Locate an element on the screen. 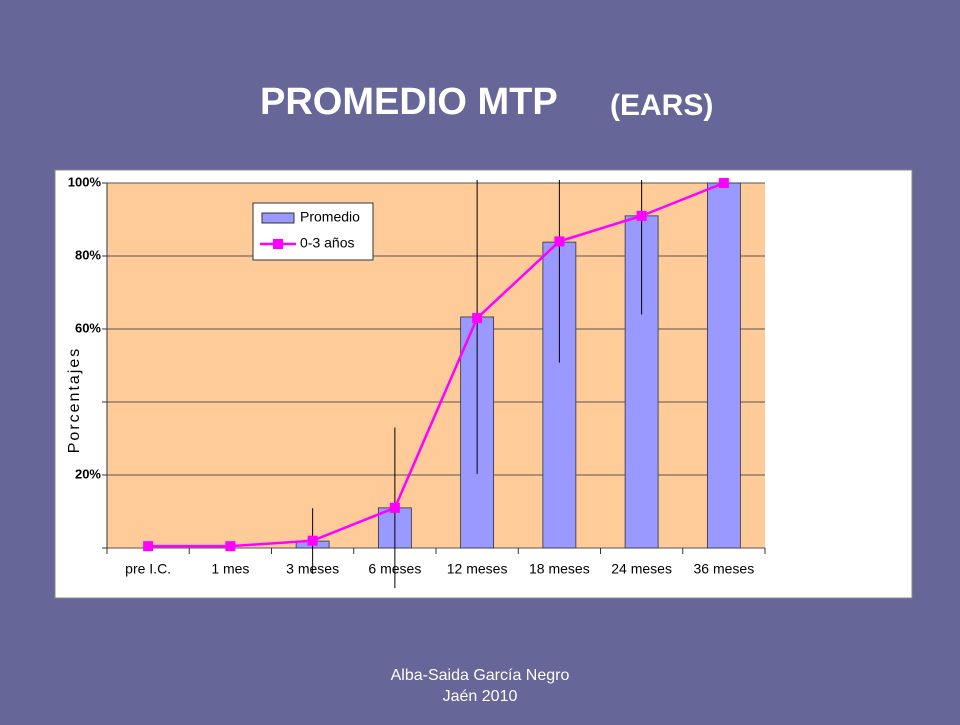  y-tick-label: 60% is located at coordinates (88, 327).